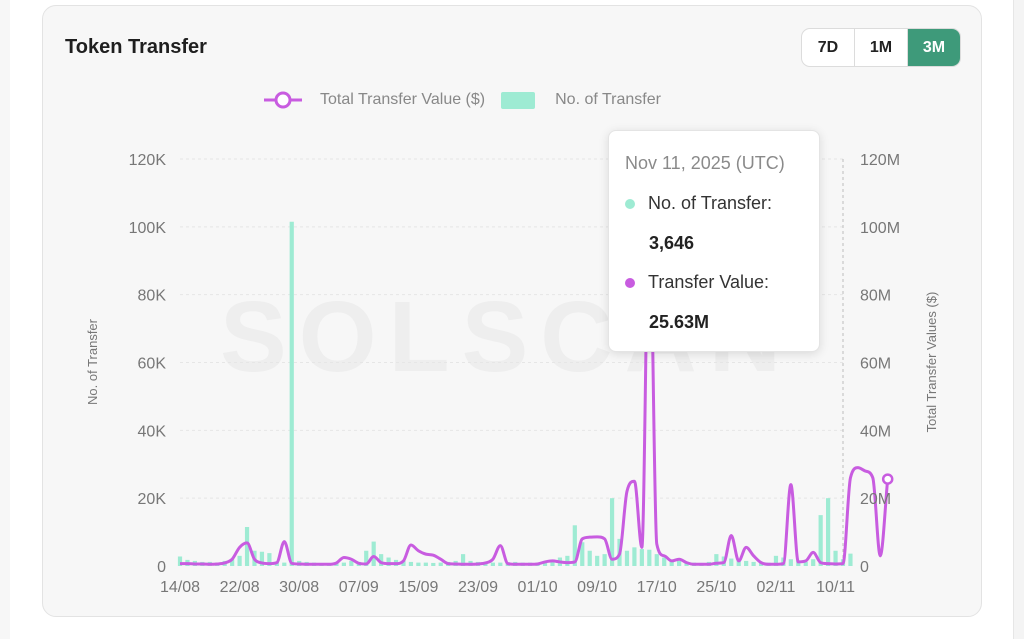 This screenshot has height=639, width=1024. I want to click on legend-no-of-transfer-label: No. of Transfer, so click(608, 99).